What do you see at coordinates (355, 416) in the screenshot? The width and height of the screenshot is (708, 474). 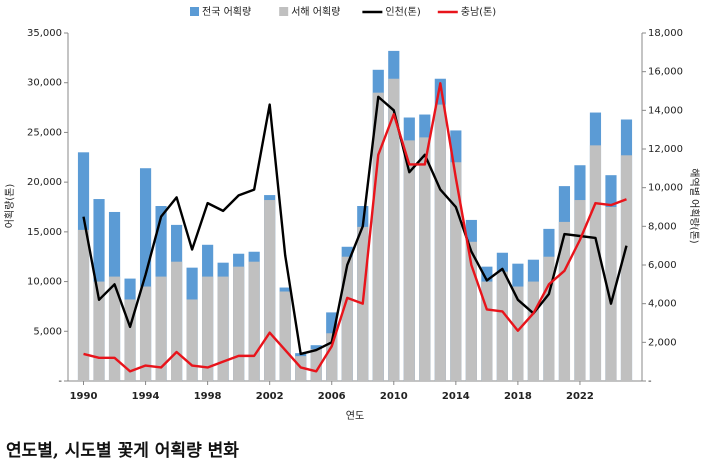 I see `x-axis-title: 연도` at bounding box center [355, 416].